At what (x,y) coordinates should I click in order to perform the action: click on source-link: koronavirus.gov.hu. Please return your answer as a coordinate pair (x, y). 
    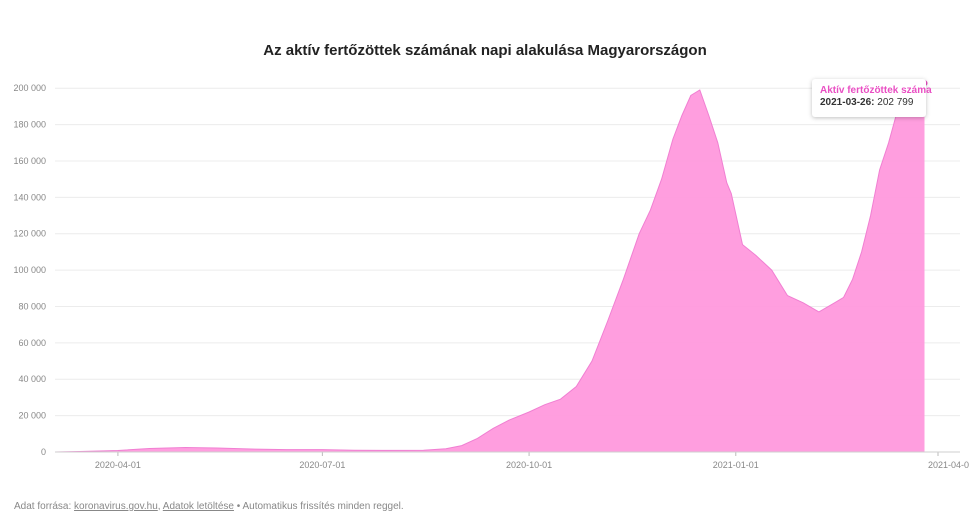
    Looking at the image, I should click on (116, 506).